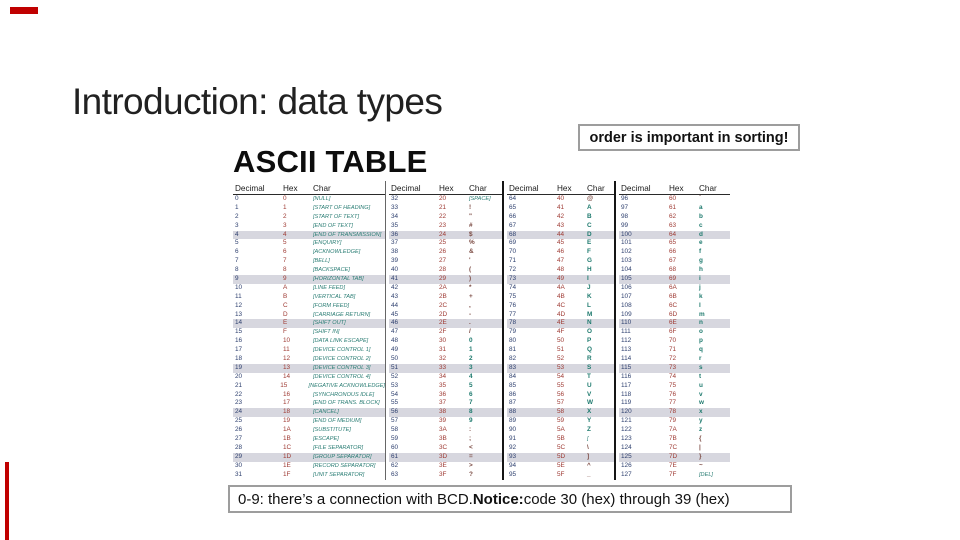 The height and width of the screenshot is (540, 960). What do you see at coordinates (589, 412) in the screenshot?
I see `char-value: X` at bounding box center [589, 412].